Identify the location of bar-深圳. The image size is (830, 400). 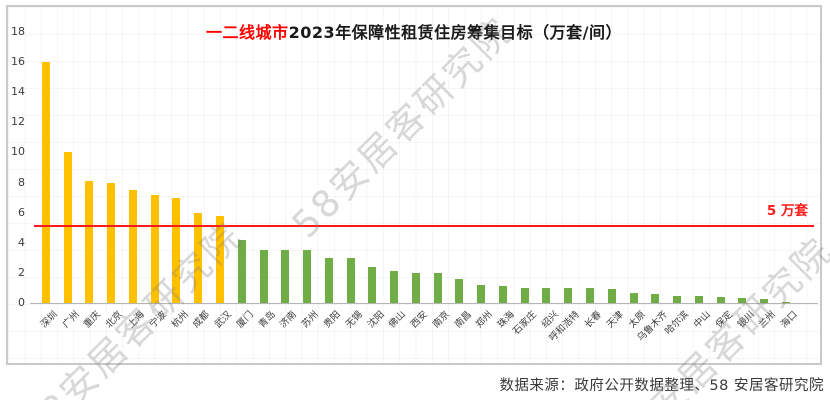
(45, 182).